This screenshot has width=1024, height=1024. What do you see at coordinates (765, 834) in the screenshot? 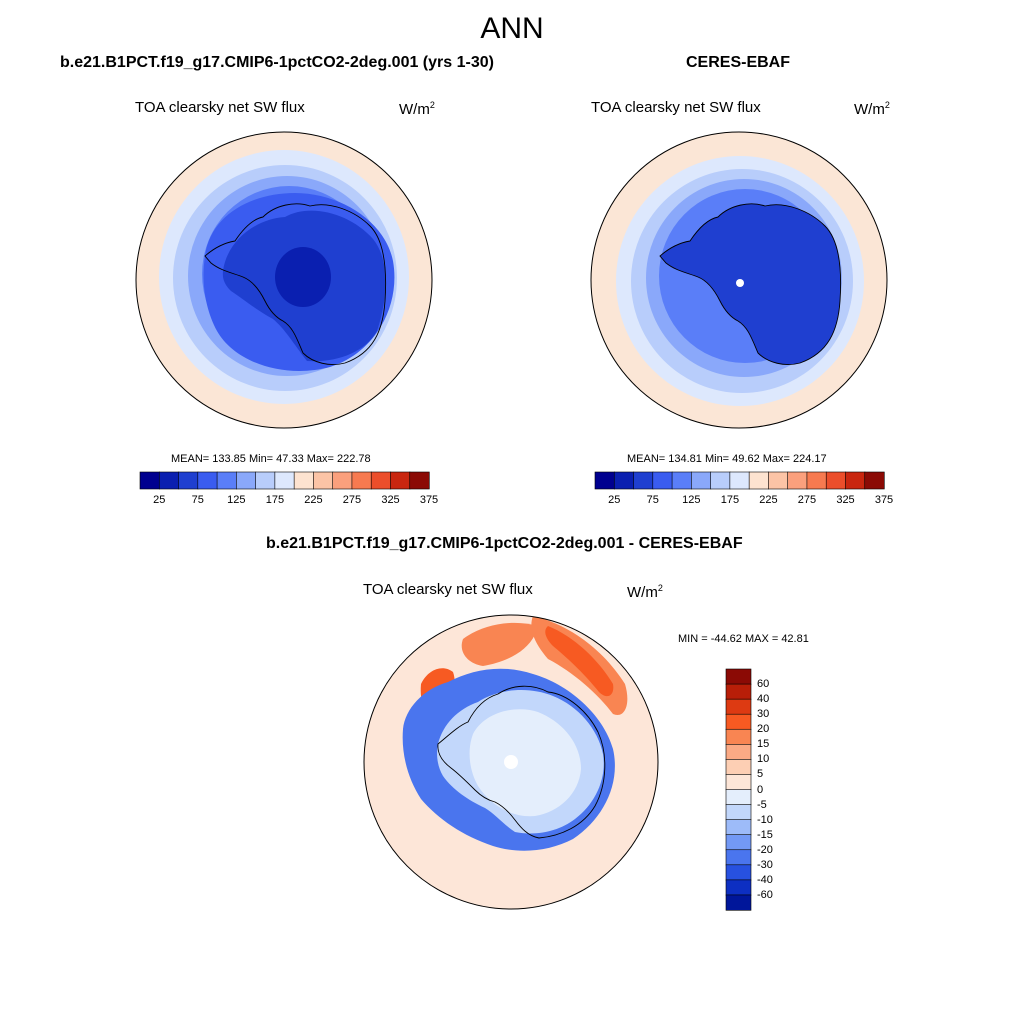
I see `colorbar-tick-label: -15` at bounding box center [765, 834].